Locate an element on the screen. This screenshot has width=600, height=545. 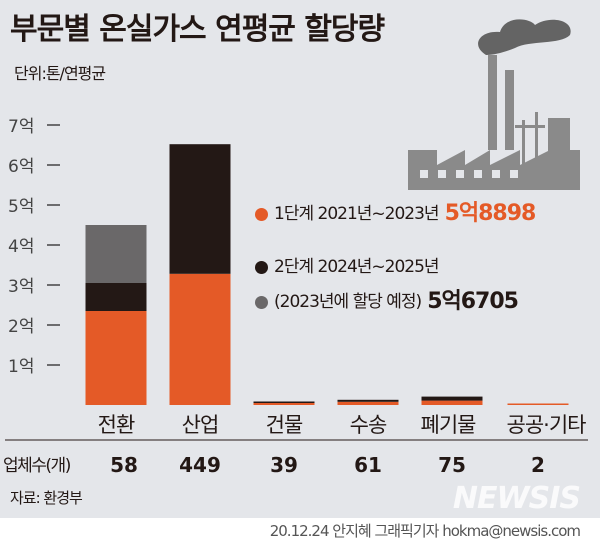
y-tick-label: 4억 is located at coordinates (21, 247).